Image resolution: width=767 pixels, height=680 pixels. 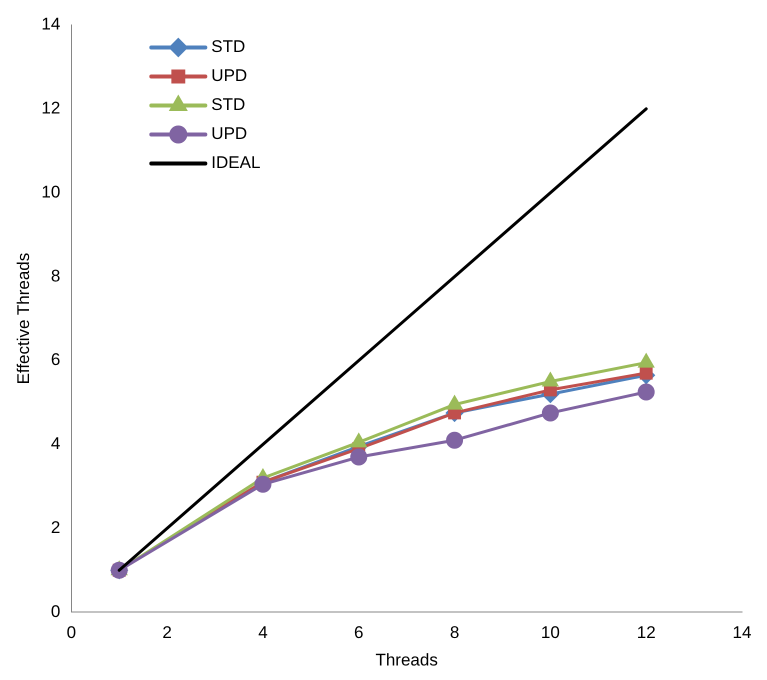 I want to click on x-tick-label: 14, so click(x=742, y=632).